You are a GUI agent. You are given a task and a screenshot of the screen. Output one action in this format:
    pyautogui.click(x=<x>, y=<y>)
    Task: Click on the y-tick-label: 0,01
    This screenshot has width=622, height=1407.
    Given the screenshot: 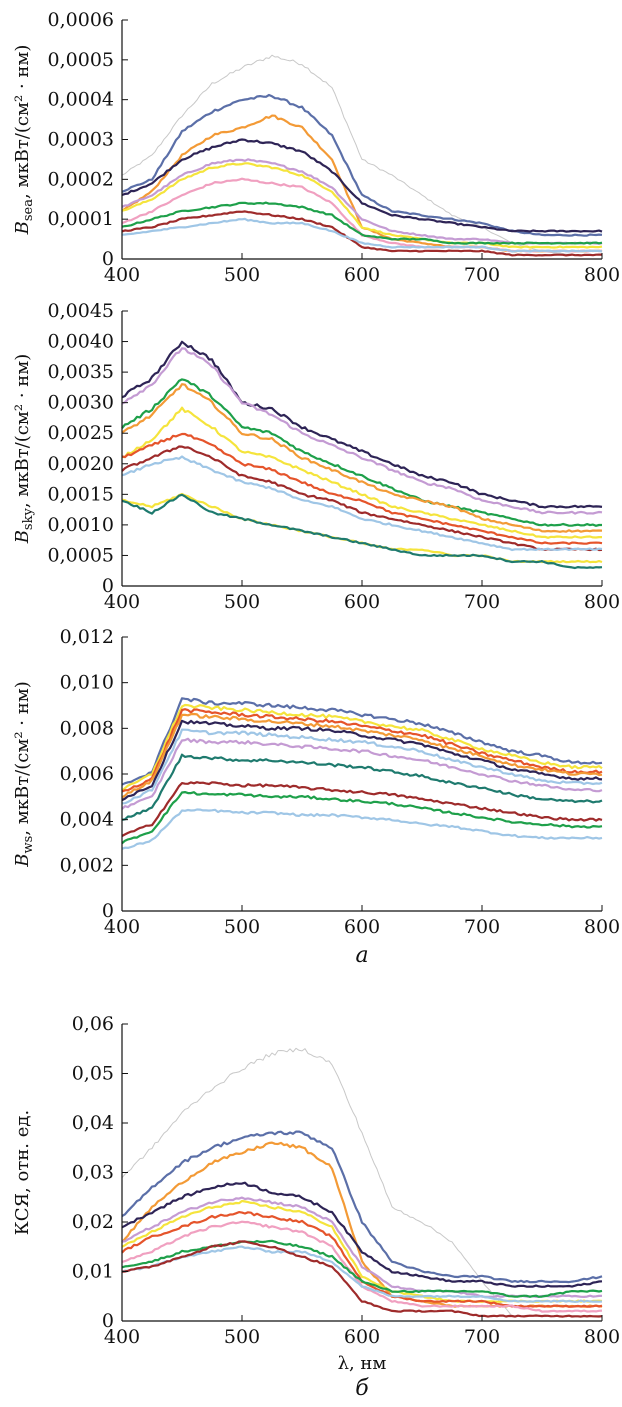 What is the action you would take?
    pyautogui.click(x=93, y=1272)
    